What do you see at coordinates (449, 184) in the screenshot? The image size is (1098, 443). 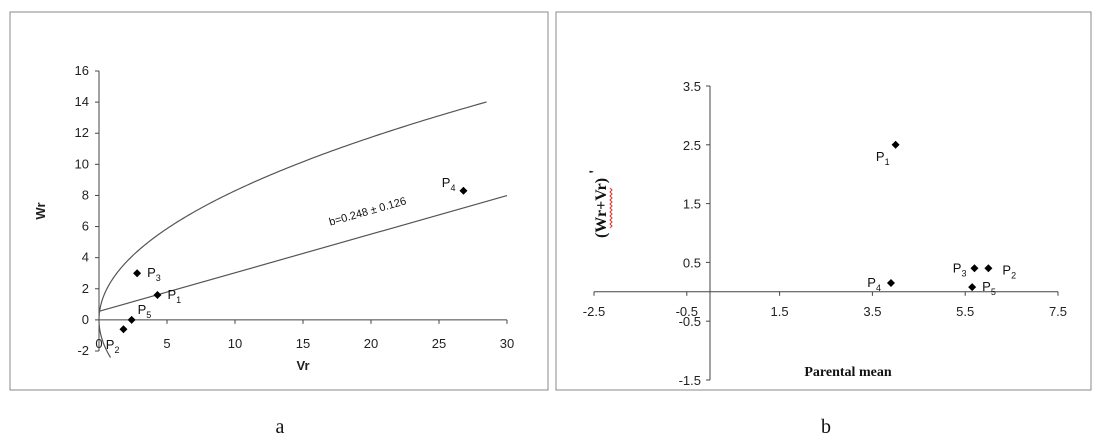 I see `panel-a-point-label-3: P4` at bounding box center [449, 184].